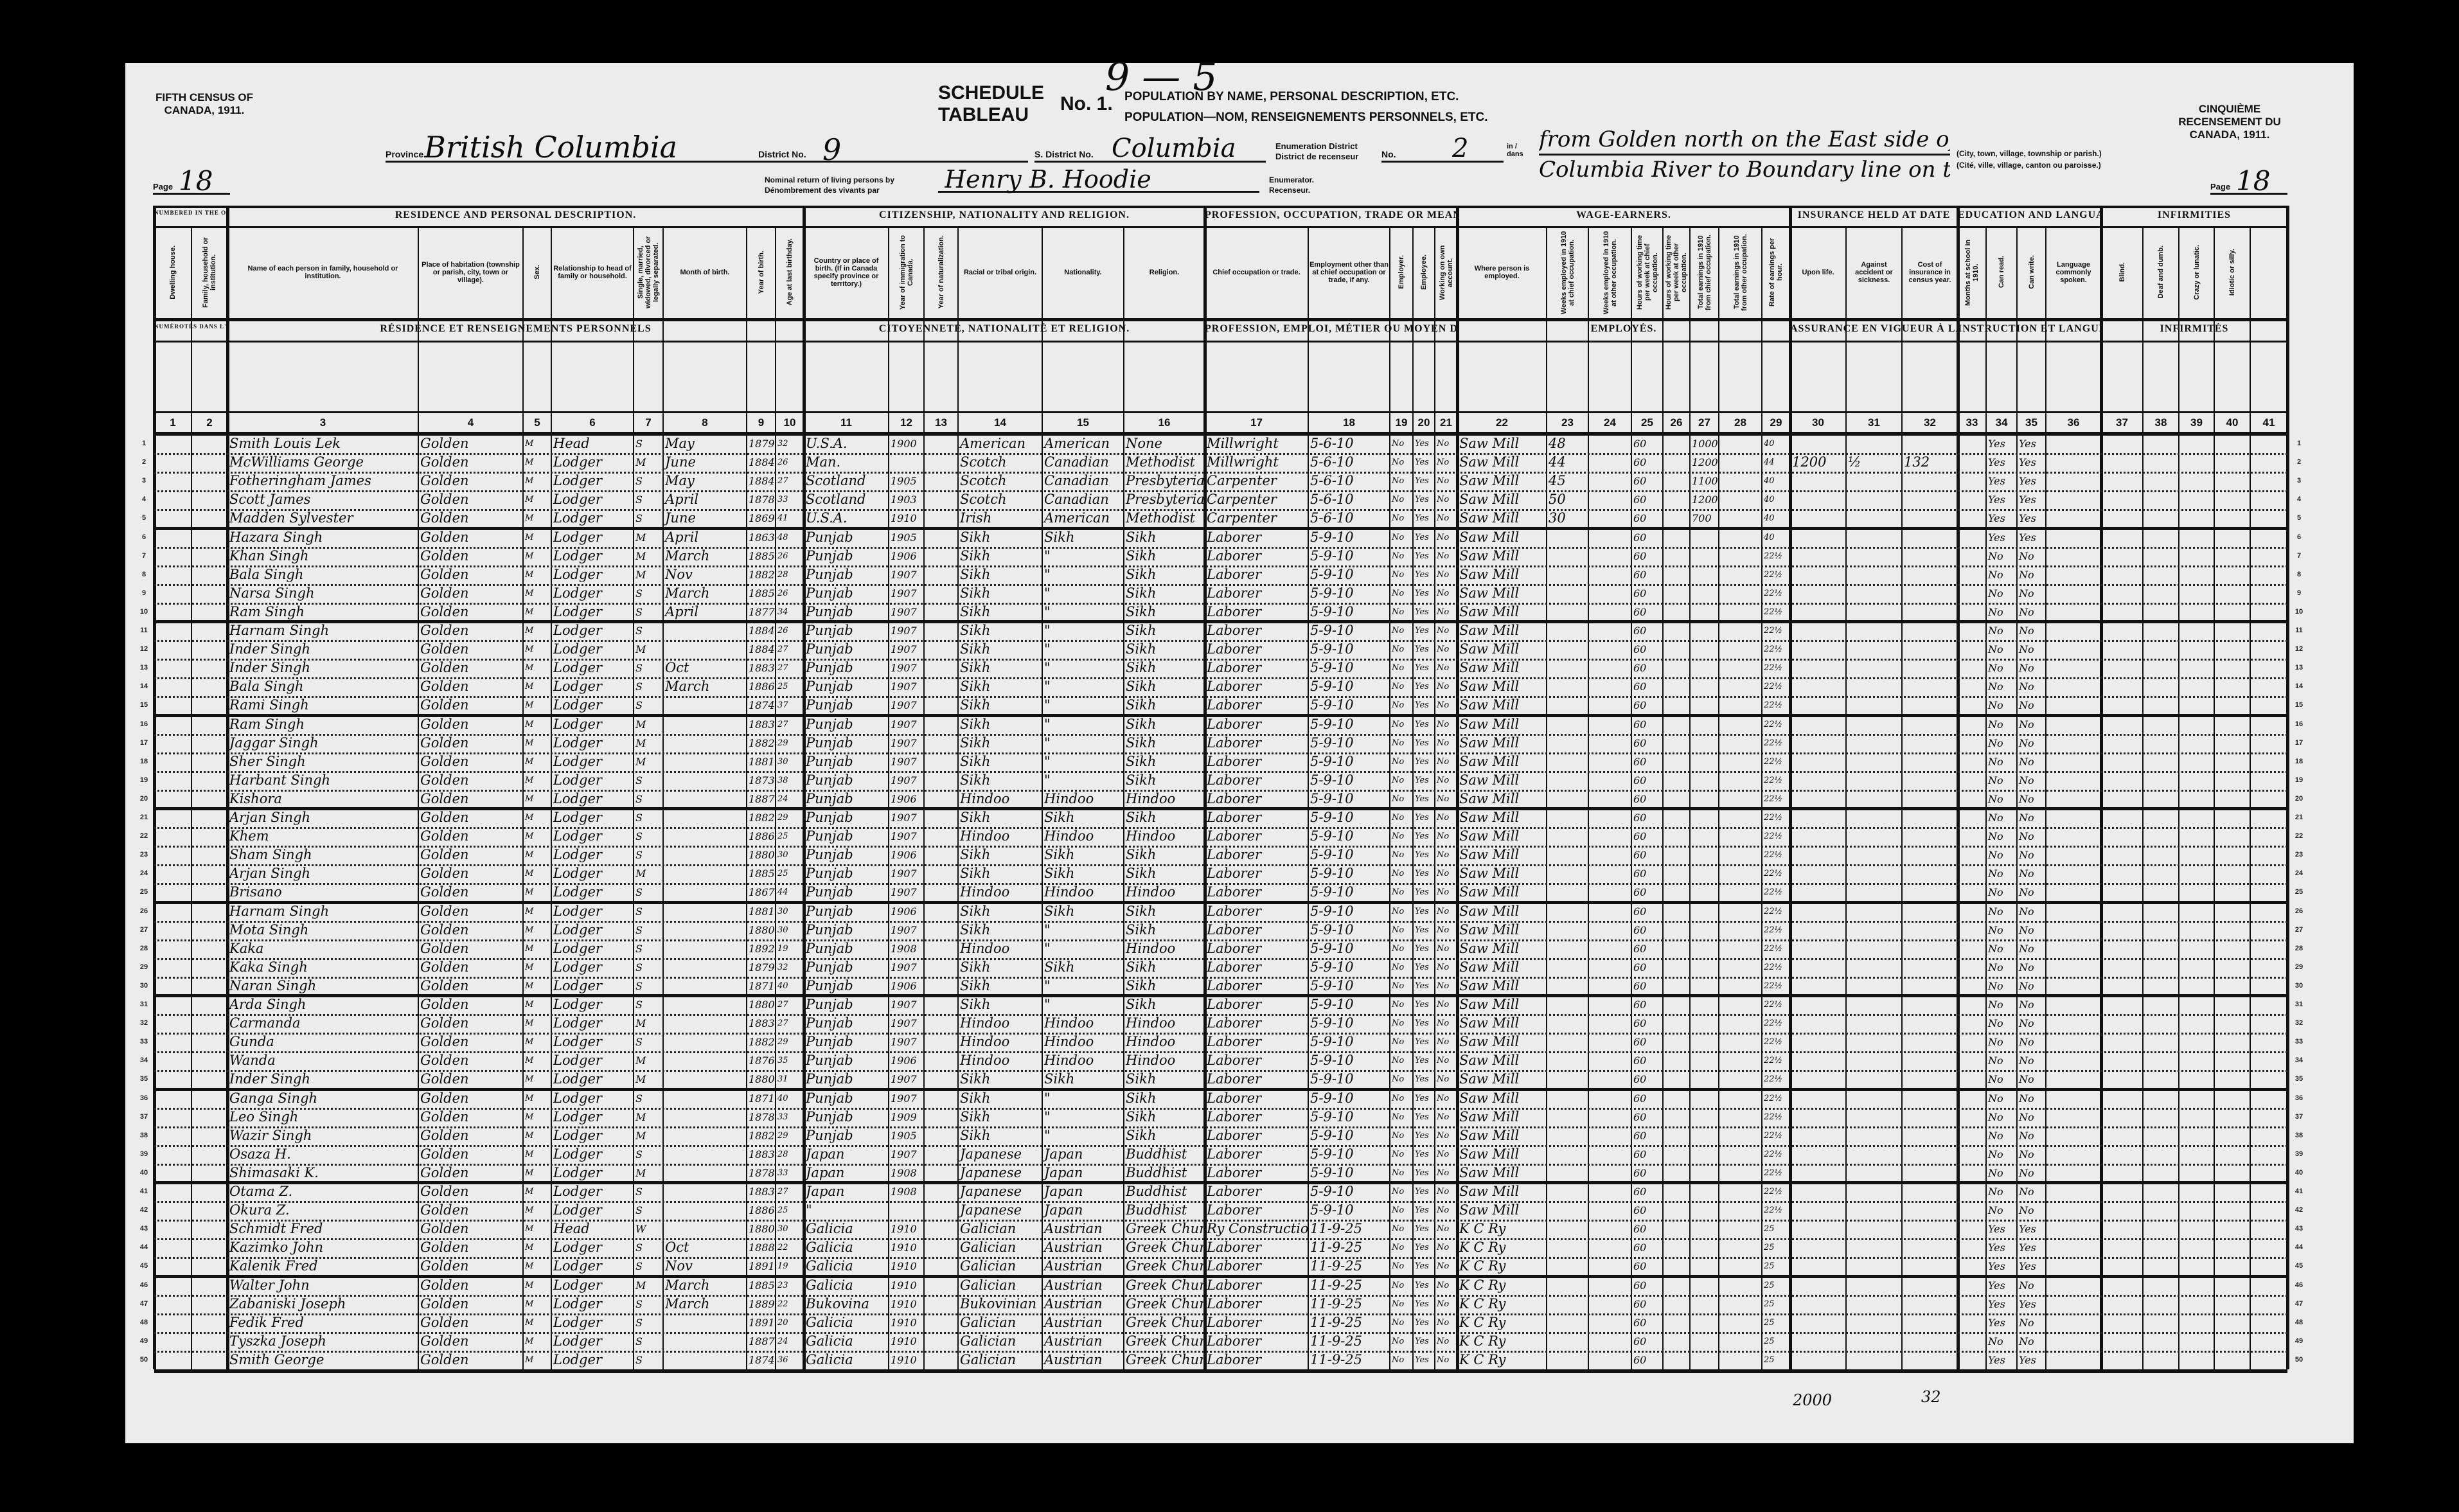 The height and width of the screenshot is (1512, 2459). What do you see at coordinates (782, 612) in the screenshot?
I see `cell-col-10: 34` at bounding box center [782, 612].